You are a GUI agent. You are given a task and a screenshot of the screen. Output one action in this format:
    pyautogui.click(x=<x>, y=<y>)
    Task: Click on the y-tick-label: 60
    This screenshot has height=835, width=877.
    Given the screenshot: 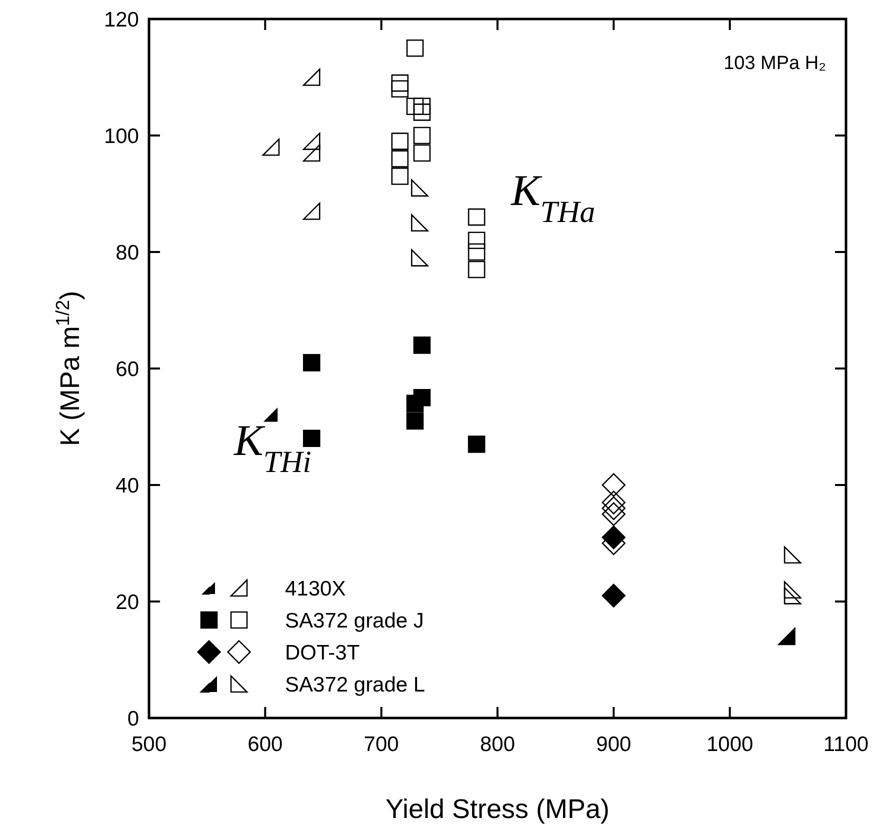 What is the action you would take?
    pyautogui.click(x=127, y=369)
    